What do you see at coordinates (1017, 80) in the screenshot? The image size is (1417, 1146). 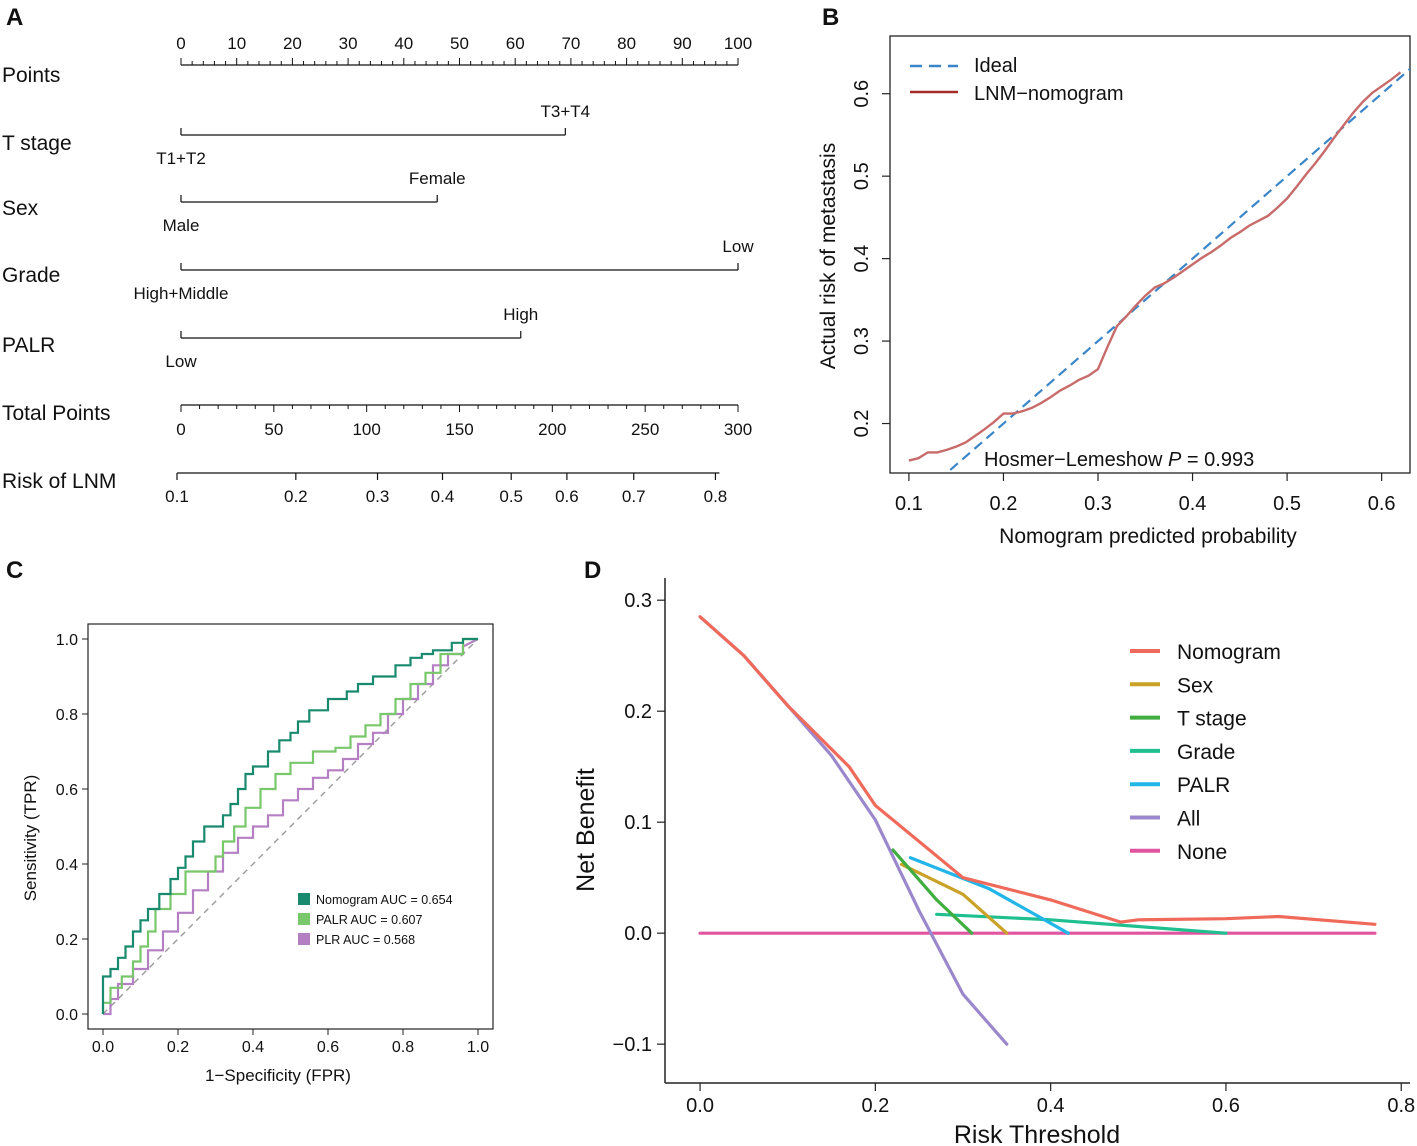 I see `calibration-legend: Ideal LNM−nomogram` at bounding box center [1017, 80].